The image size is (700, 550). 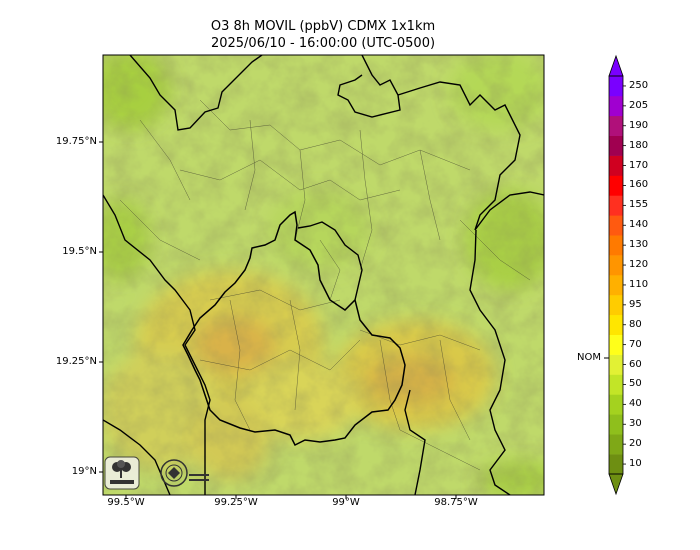 What do you see at coordinates (323, 43) in the screenshot?
I see `map-timestamp: 2025/06/10 - 16:00:00 (UTC-0500)` at bounding box center [323, 43].